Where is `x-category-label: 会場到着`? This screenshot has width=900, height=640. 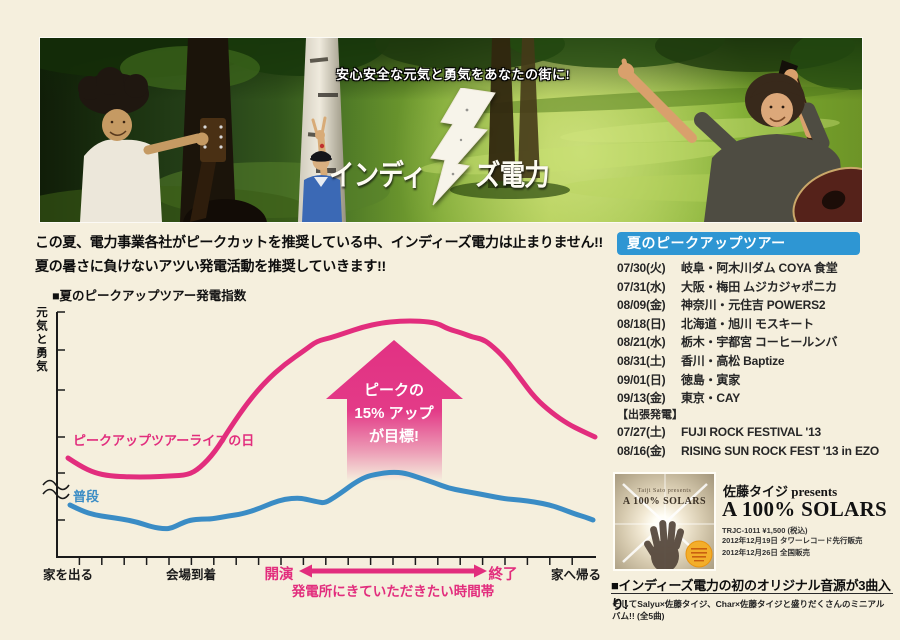
x-category-label: 会場到着 is located at coordinates (191, 574).